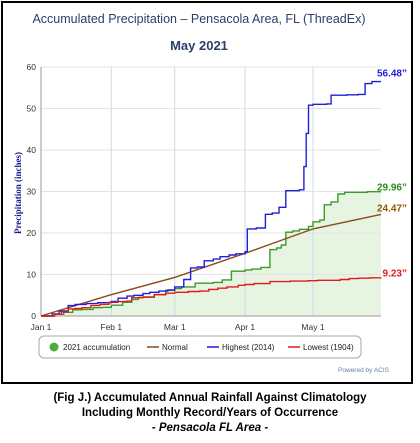 The image size is (420, 443). What do you see at coordinates (364, 370) in the screenshot?
I see `credit-text: Powered by ACIS` at bounding box center [364, 370].